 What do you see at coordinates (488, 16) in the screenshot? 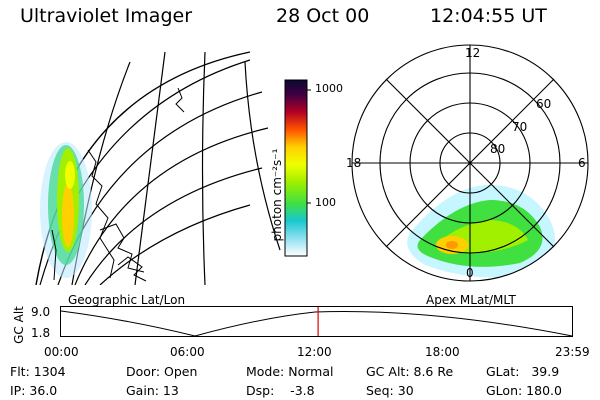
I see `time-label: 12:04:55 UT` at bounding box center [488, 16].